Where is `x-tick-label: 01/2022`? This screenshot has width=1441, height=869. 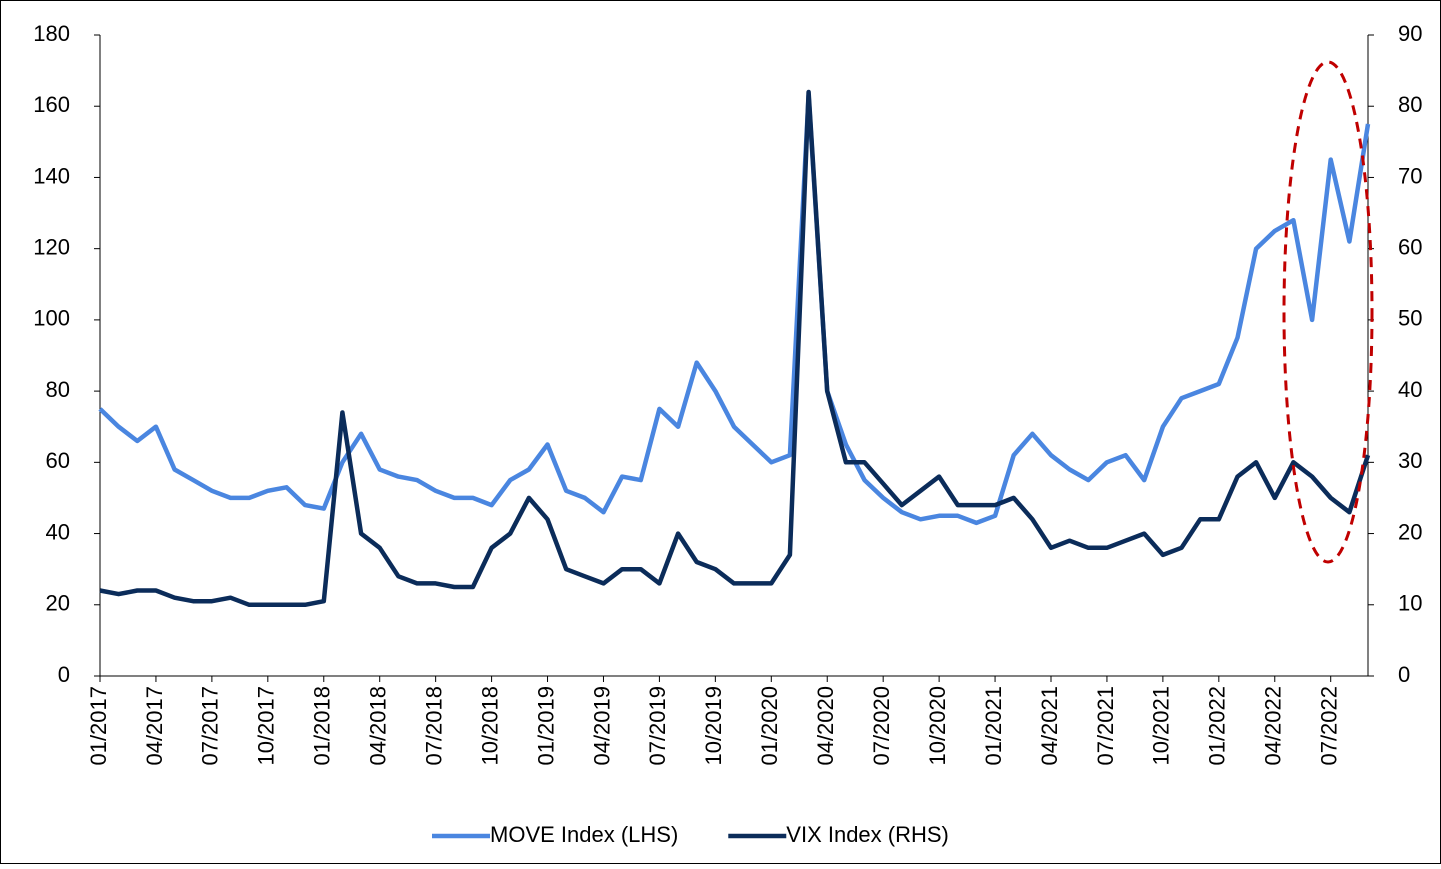 x-tick-label: 01/2022 is located at coordinates (1217, 726).